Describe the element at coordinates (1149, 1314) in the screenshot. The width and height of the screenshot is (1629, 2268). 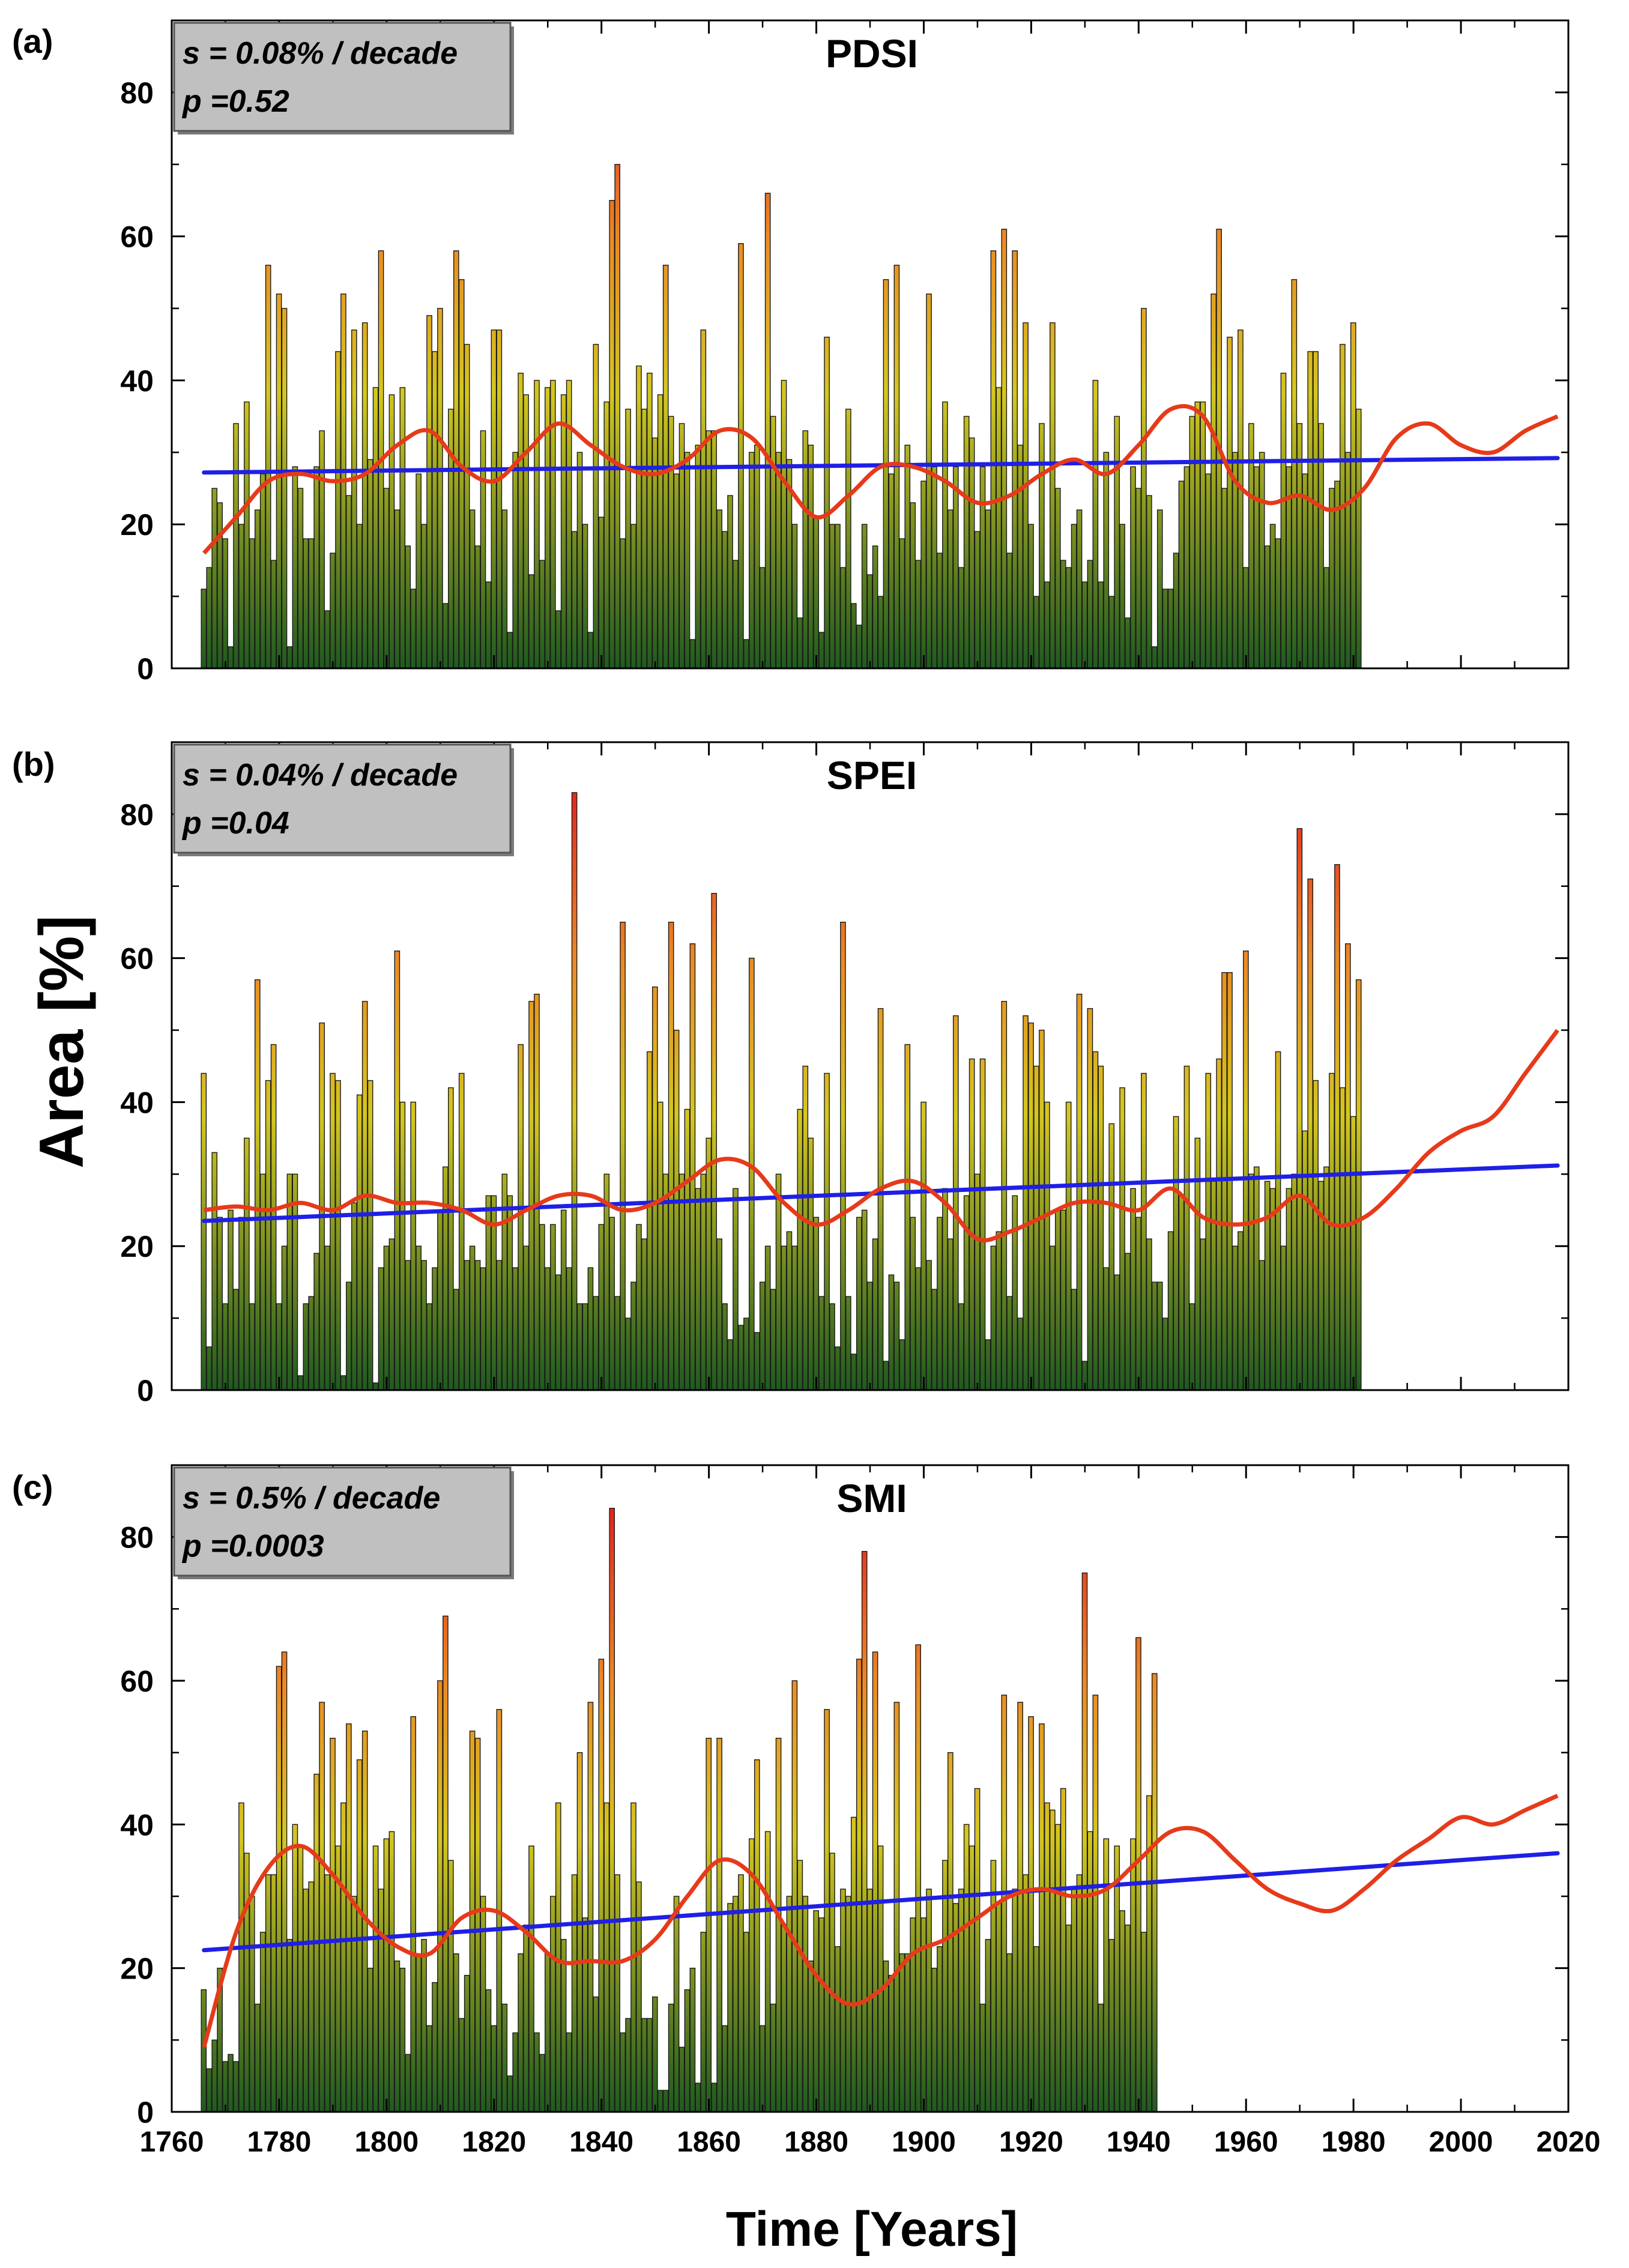
I see `bar-1942` at that location.